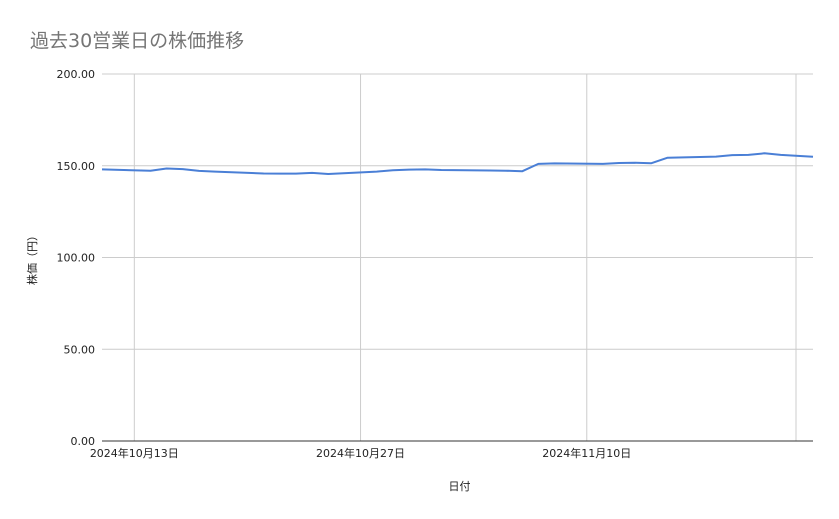 The width and height of the screenshot is (839, 519). Describe the element at coordinates (83, 441) in the screenshot. I see `y-tick-label: 0.00` at that location.